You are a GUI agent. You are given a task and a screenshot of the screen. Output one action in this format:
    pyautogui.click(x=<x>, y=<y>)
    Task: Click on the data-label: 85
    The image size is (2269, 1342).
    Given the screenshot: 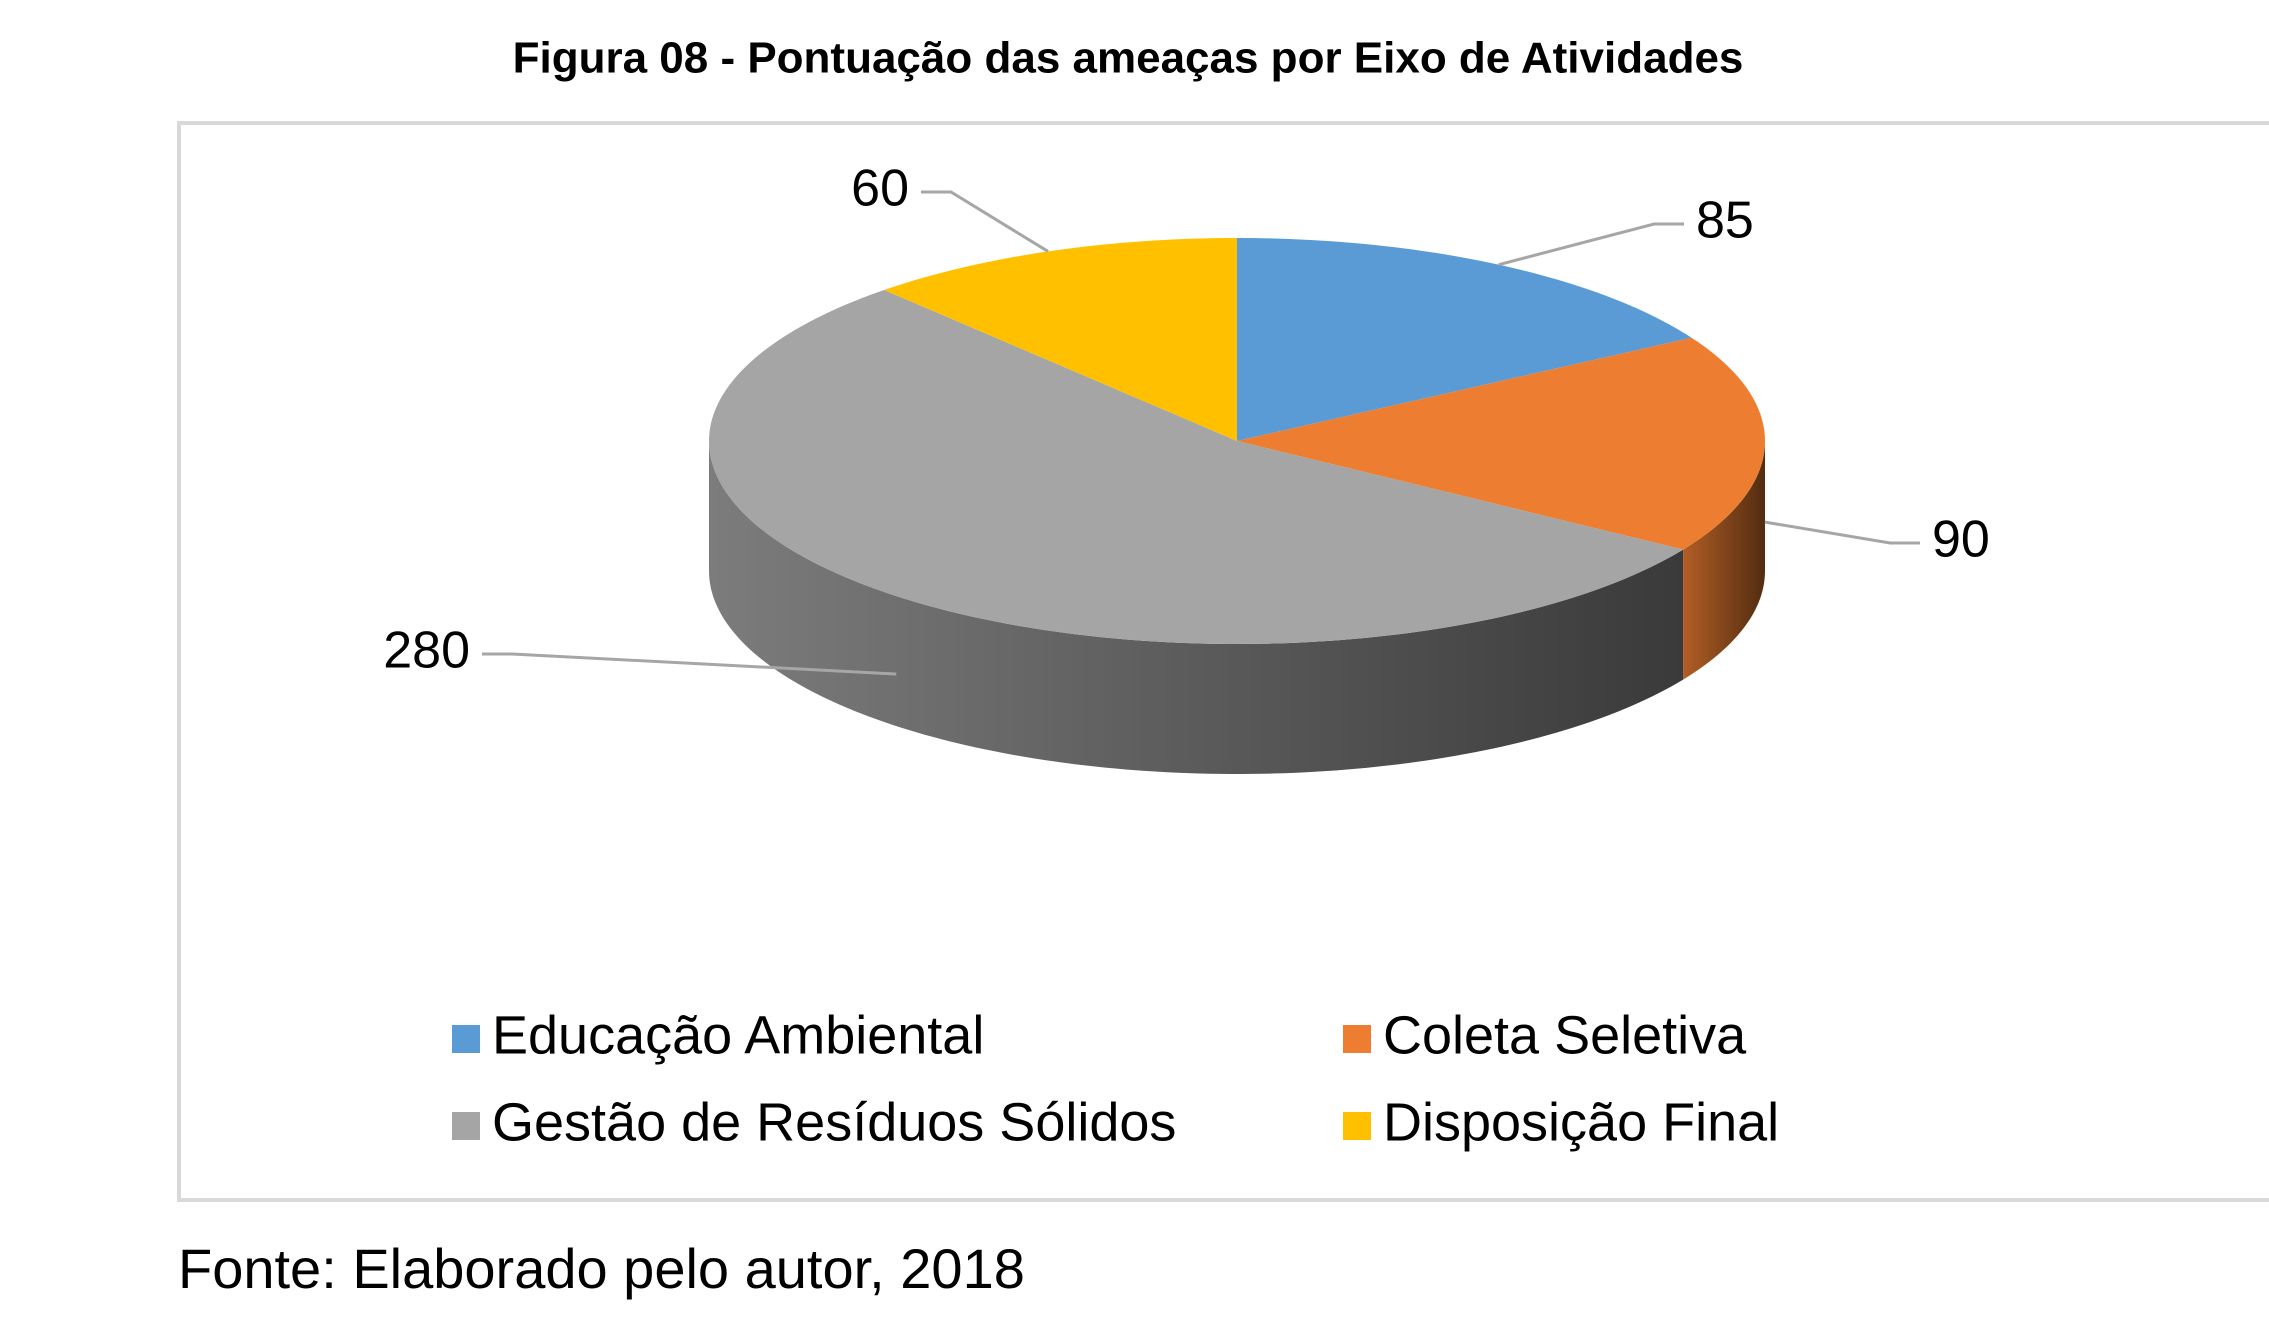 What is the action you would take?
    pyautogui.click(x=1725, y=221)
    